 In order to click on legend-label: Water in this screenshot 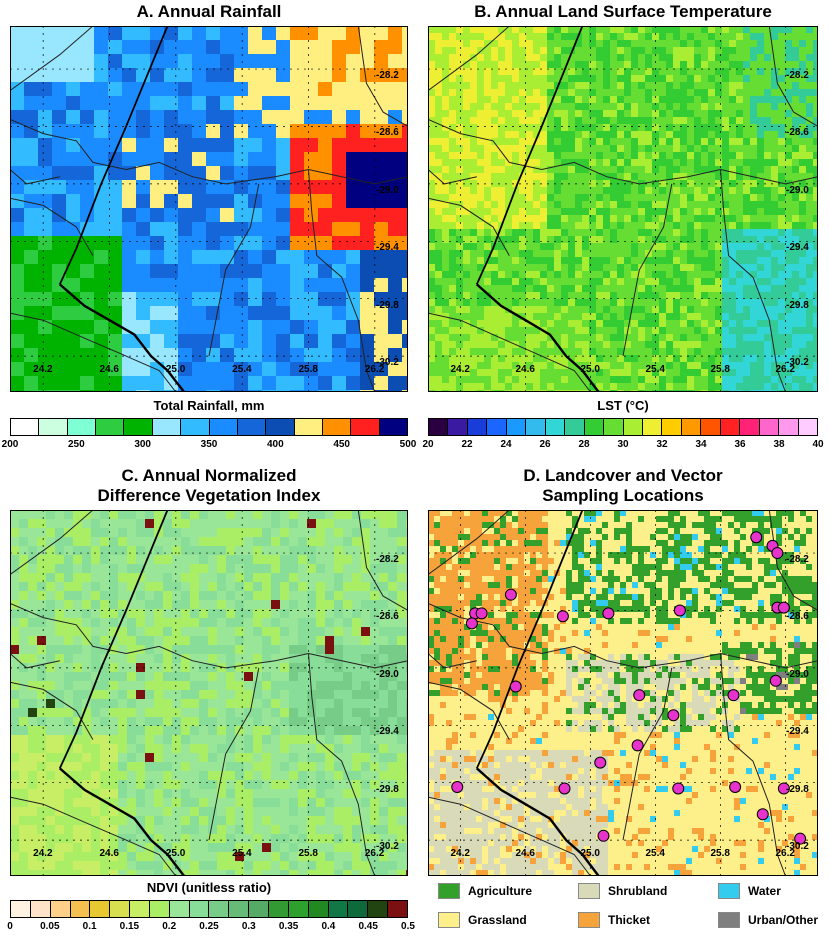, I will do `click(764, 891)`.